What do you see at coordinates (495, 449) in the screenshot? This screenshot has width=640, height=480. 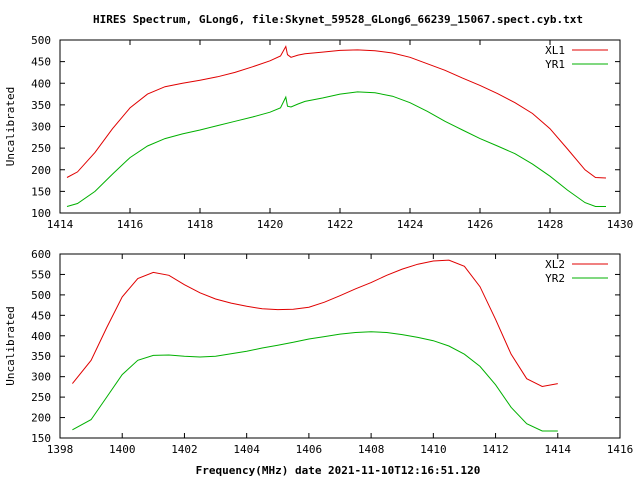 I see `chart-bottom-xtick-label: 1412` at bounding box center [495, 449].